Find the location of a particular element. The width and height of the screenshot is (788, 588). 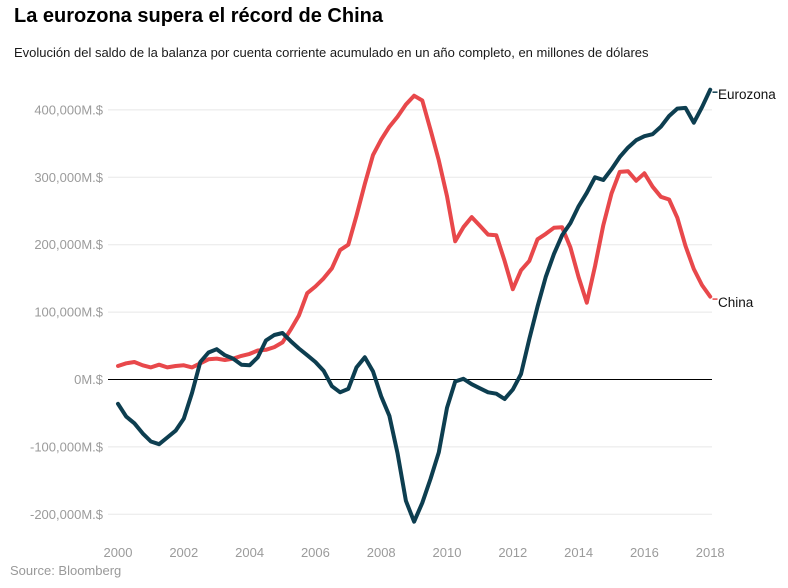

y-axis-tick-label: 100,000M.$ is located at coordinates (68, 312).